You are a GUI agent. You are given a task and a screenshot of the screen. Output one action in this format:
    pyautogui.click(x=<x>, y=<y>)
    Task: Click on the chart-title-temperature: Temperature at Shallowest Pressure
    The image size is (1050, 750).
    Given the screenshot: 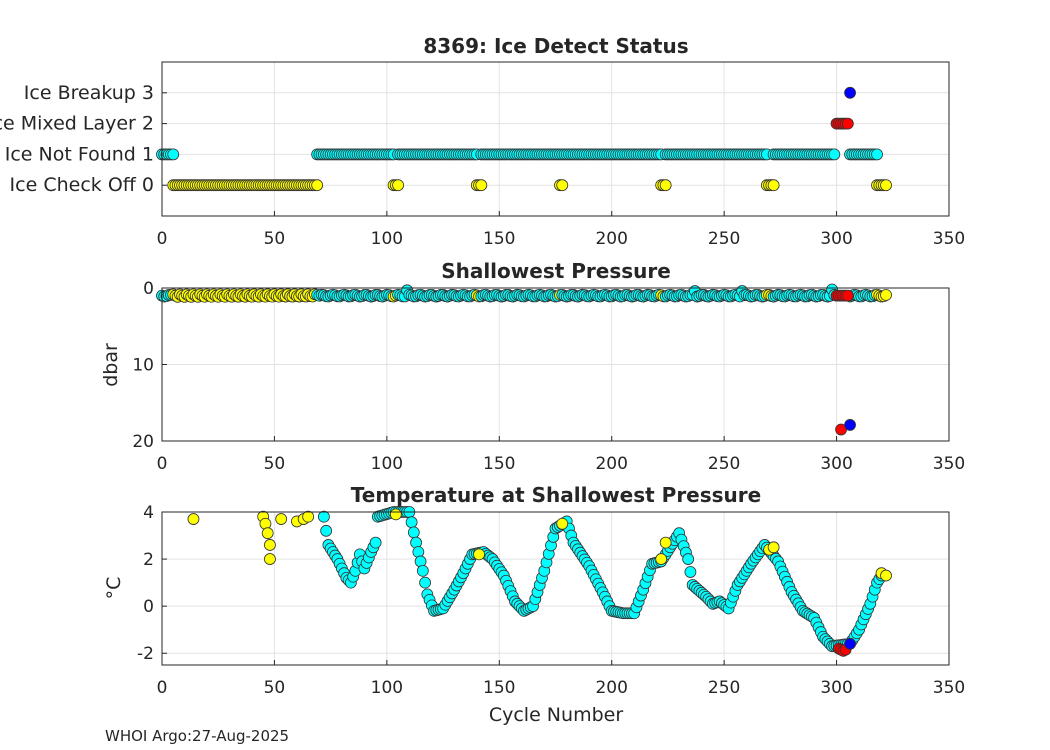 What is the action you would take?
    pyautogui.click(x=556, y=495)
    